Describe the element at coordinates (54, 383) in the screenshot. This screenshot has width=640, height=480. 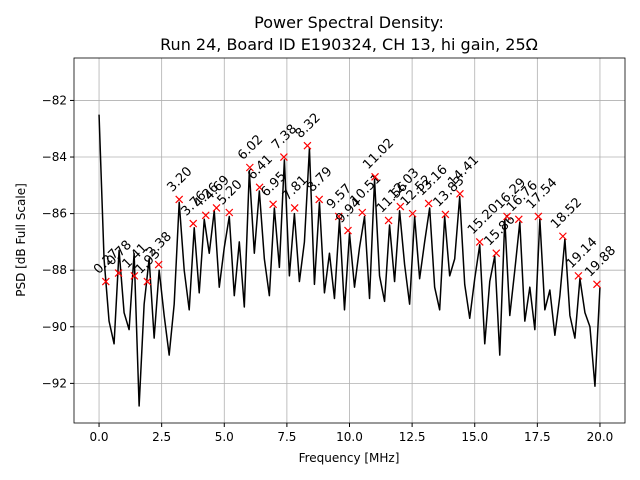
I see `y-tick-label: −92` at that location.